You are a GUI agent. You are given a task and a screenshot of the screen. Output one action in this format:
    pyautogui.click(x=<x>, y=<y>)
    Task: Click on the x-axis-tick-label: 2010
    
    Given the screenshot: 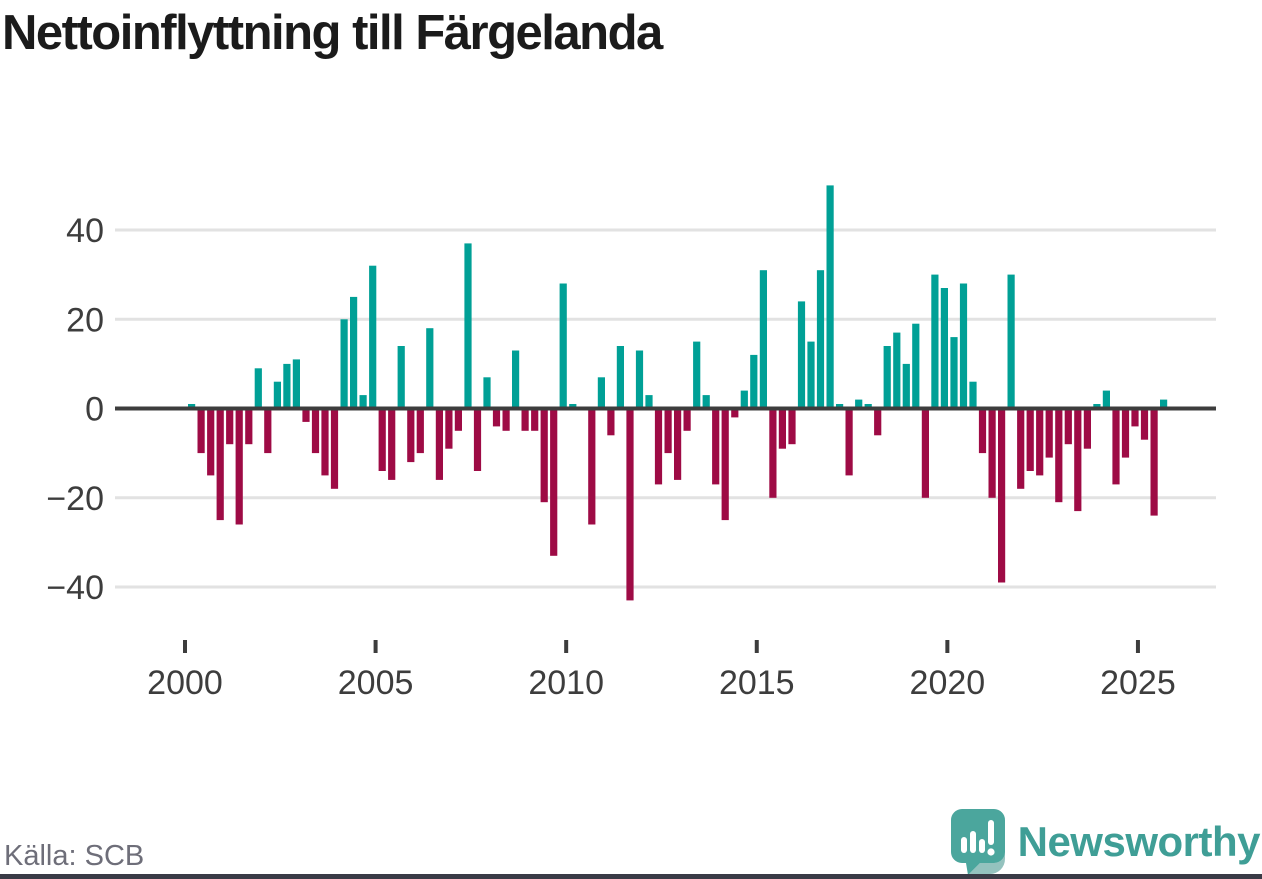 What is the action you would take?
    pyautogui.click(x=566, y=683)
    